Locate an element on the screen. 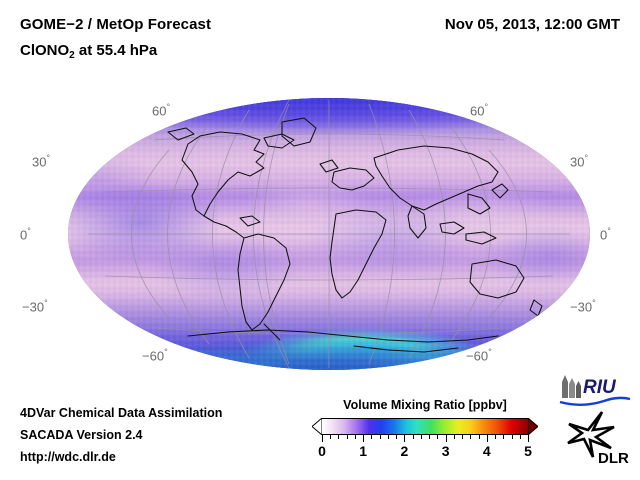 This screenshot has width=640, height=480. lat-label-0-left: 0° is located at coordinates (25, 234).